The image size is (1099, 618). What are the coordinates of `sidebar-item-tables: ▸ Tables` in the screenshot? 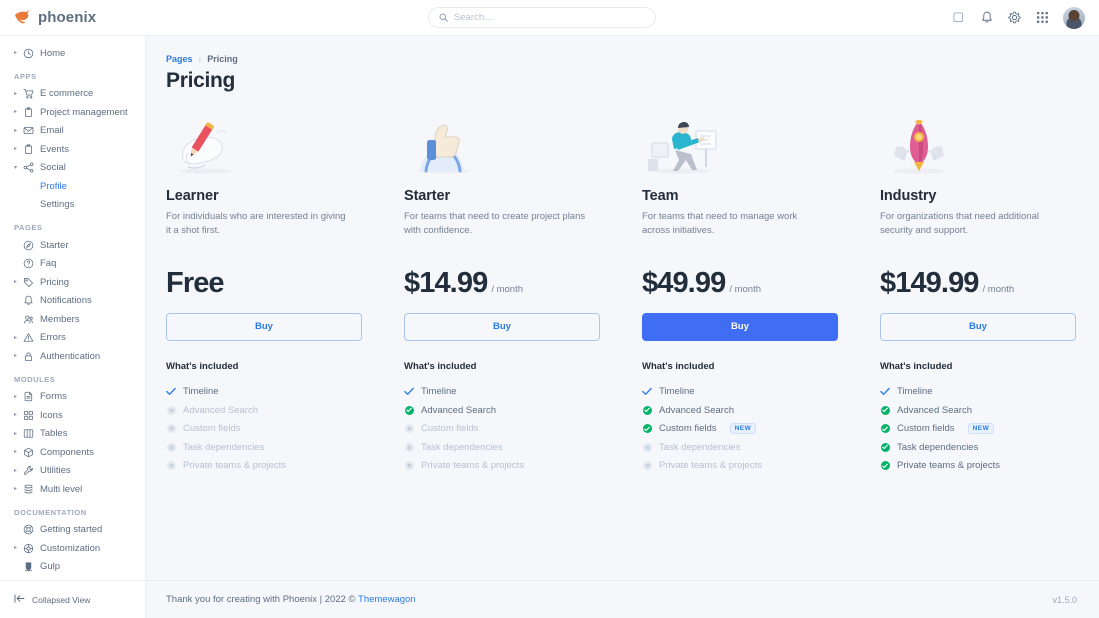 It's located at (72, 434).